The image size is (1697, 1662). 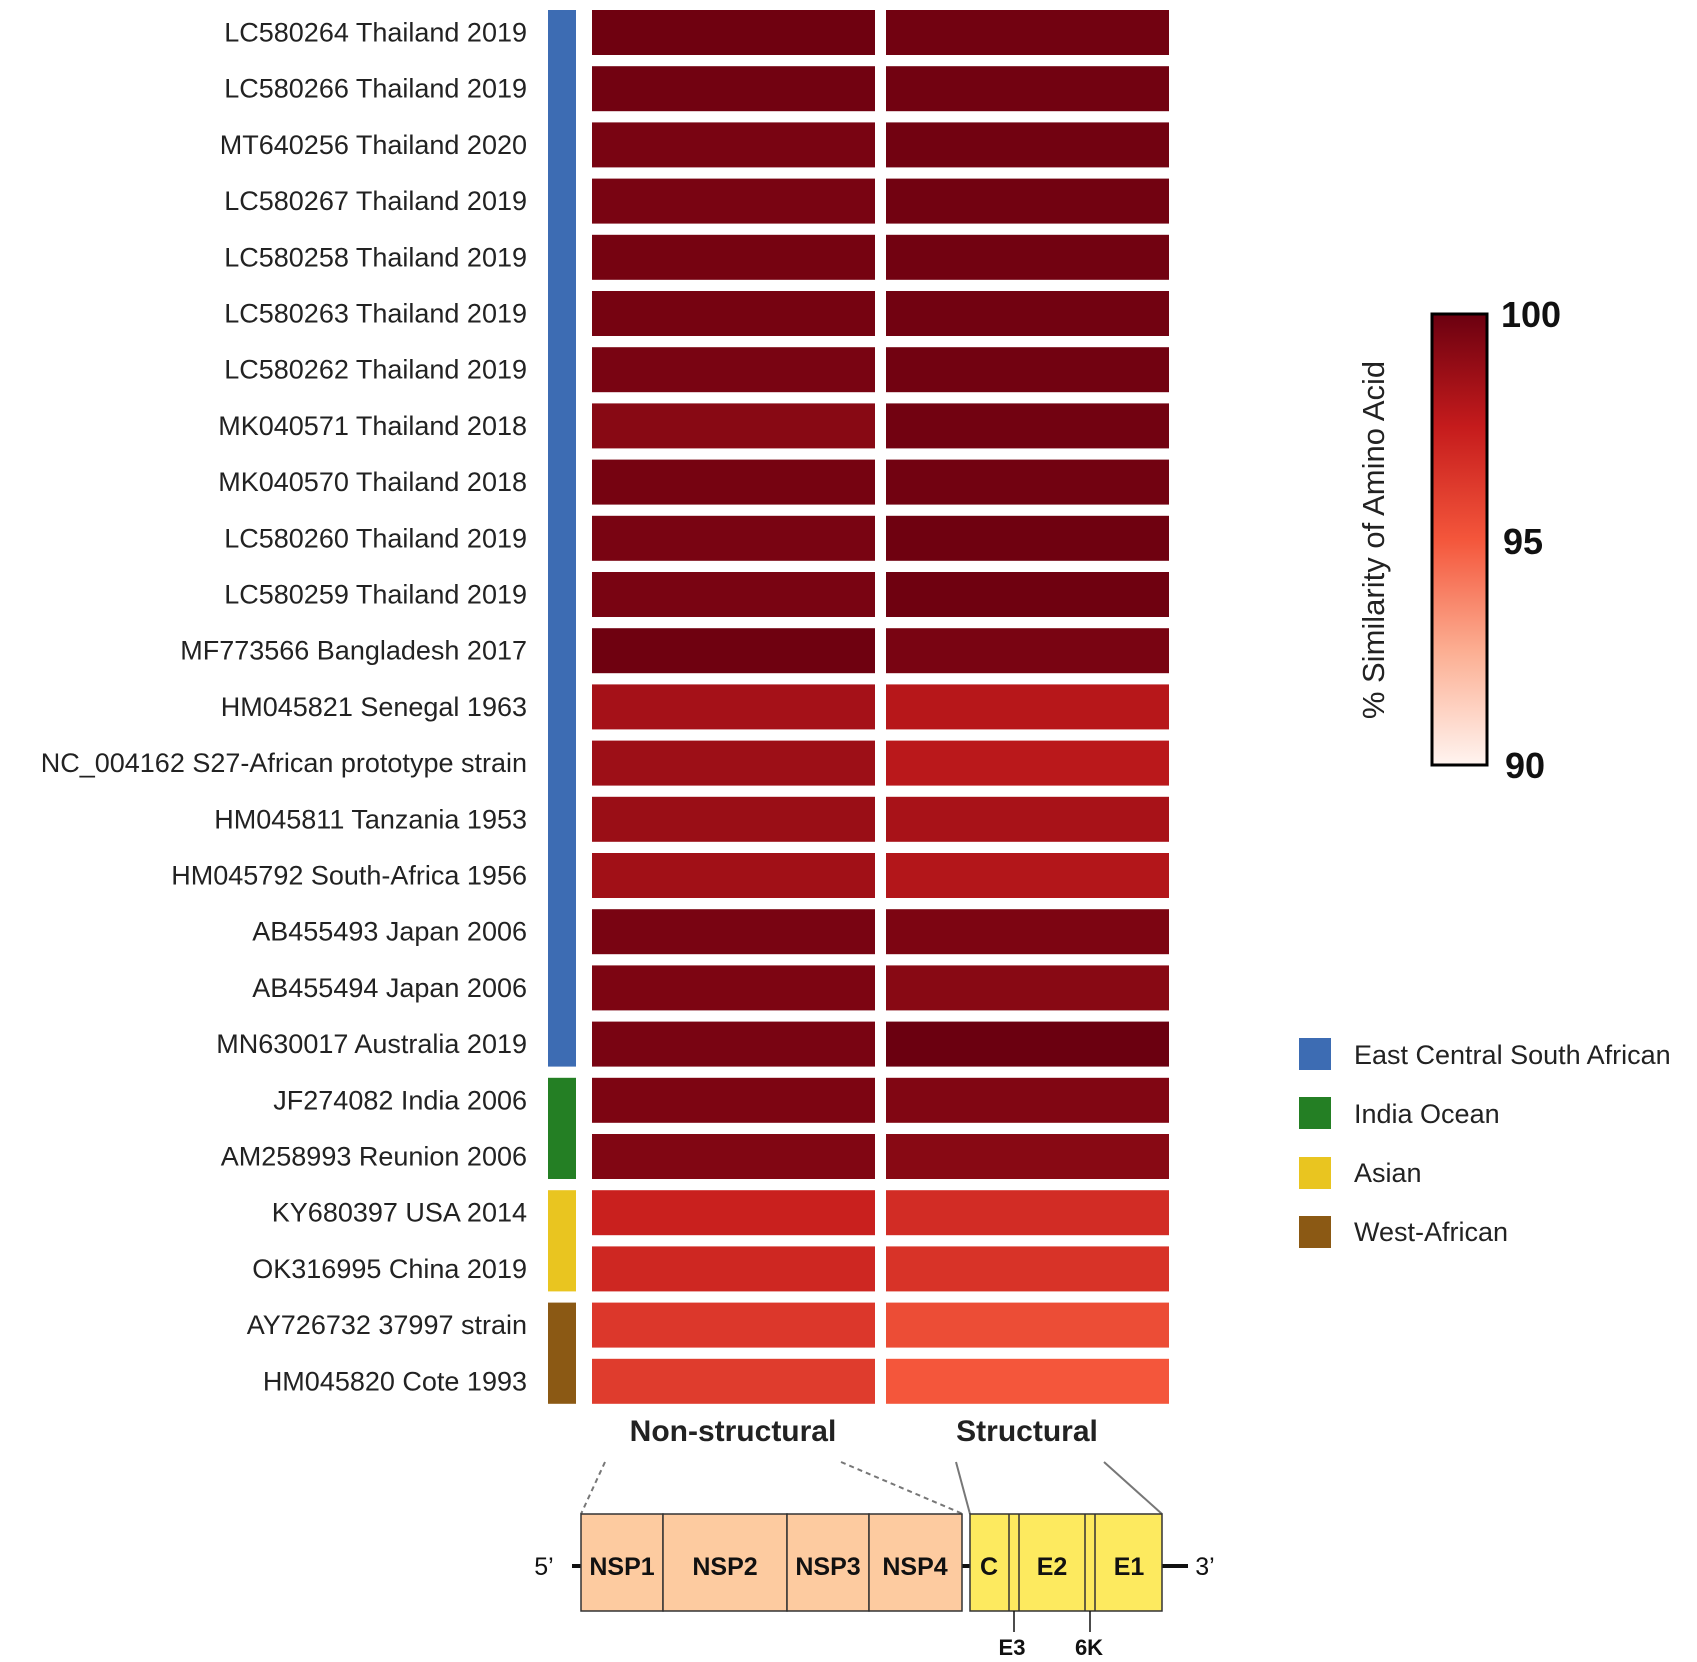 I want to click on row-label: MT640256 Thailand 2020, so click(x=373, y=145).